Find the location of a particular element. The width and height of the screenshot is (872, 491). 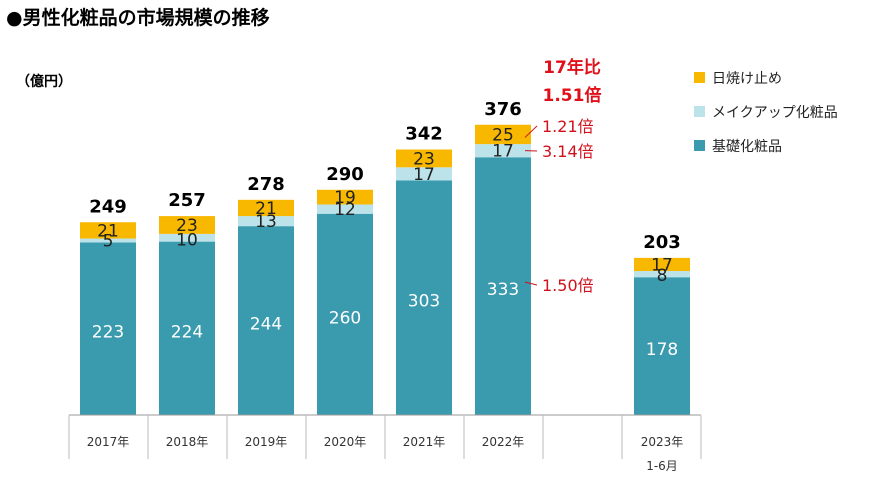

value-label-sunscreen-0: 21 is located at coordinates (108, 231).